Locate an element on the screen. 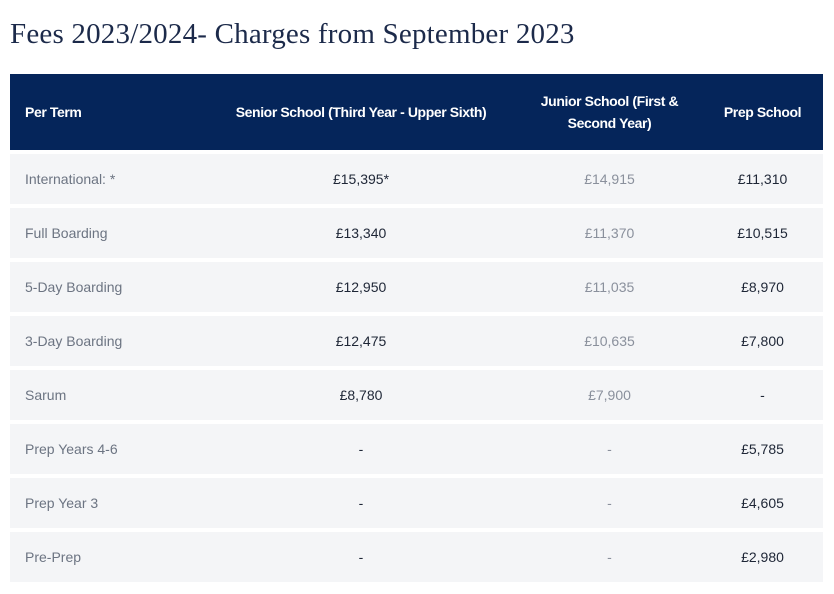 Image resolution: width=834 pixels, height=594 pixels. cell-prep-fee: £4,605 is located at coordinates (762, 503).